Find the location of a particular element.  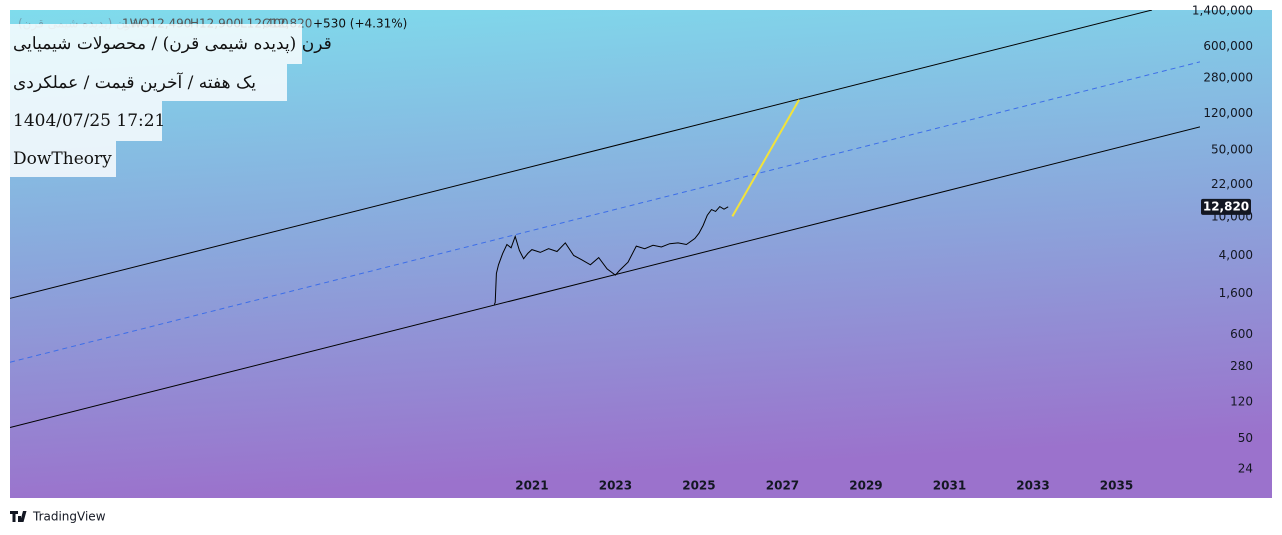

x-tick-label: 2023 is located at coordinates (615, 486).